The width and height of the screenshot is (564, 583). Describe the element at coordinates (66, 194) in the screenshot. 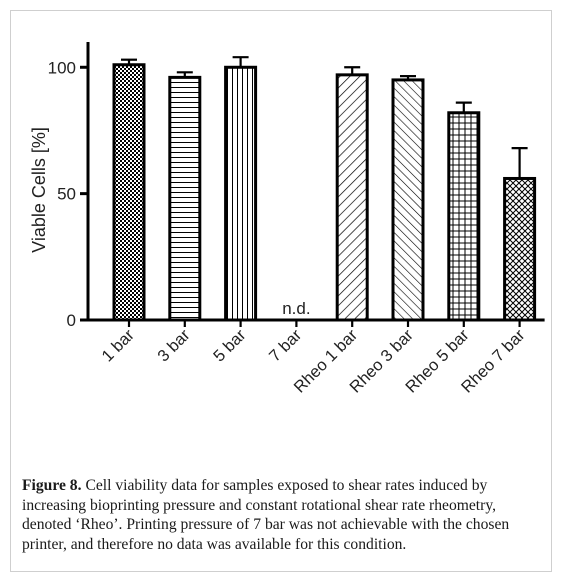

I see `y-tick-label: 50` at that location.